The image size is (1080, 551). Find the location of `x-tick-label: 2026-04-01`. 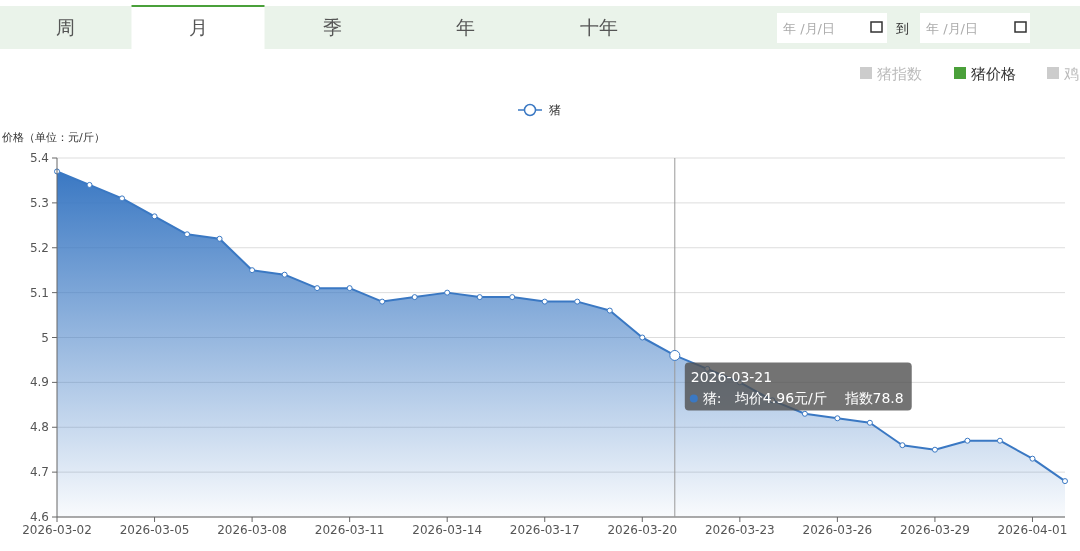

x-tick-label: 2026-04-01 is located at coordinates (1032, 530).